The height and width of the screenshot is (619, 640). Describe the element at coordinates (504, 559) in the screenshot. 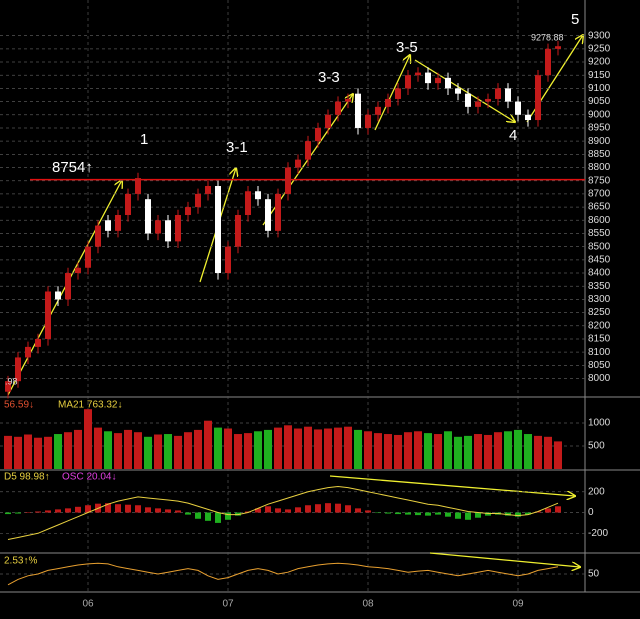

I see `divergence-arrow` at that location.